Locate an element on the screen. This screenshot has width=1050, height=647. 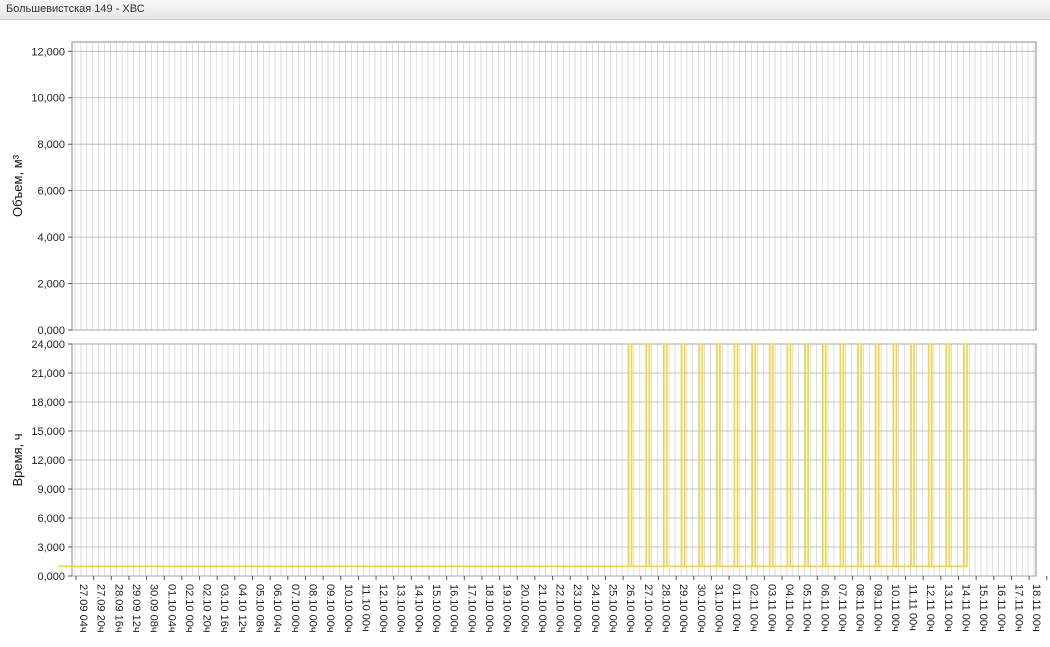
x-tick-label: 20.10 00ч is located at coordinates (524, 608).